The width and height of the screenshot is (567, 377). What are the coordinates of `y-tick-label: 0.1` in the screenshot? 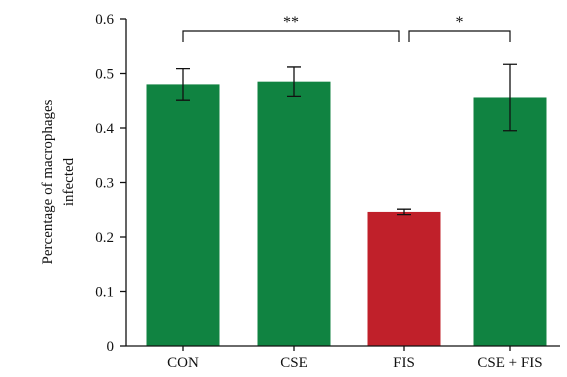 It's located at (104, 293).